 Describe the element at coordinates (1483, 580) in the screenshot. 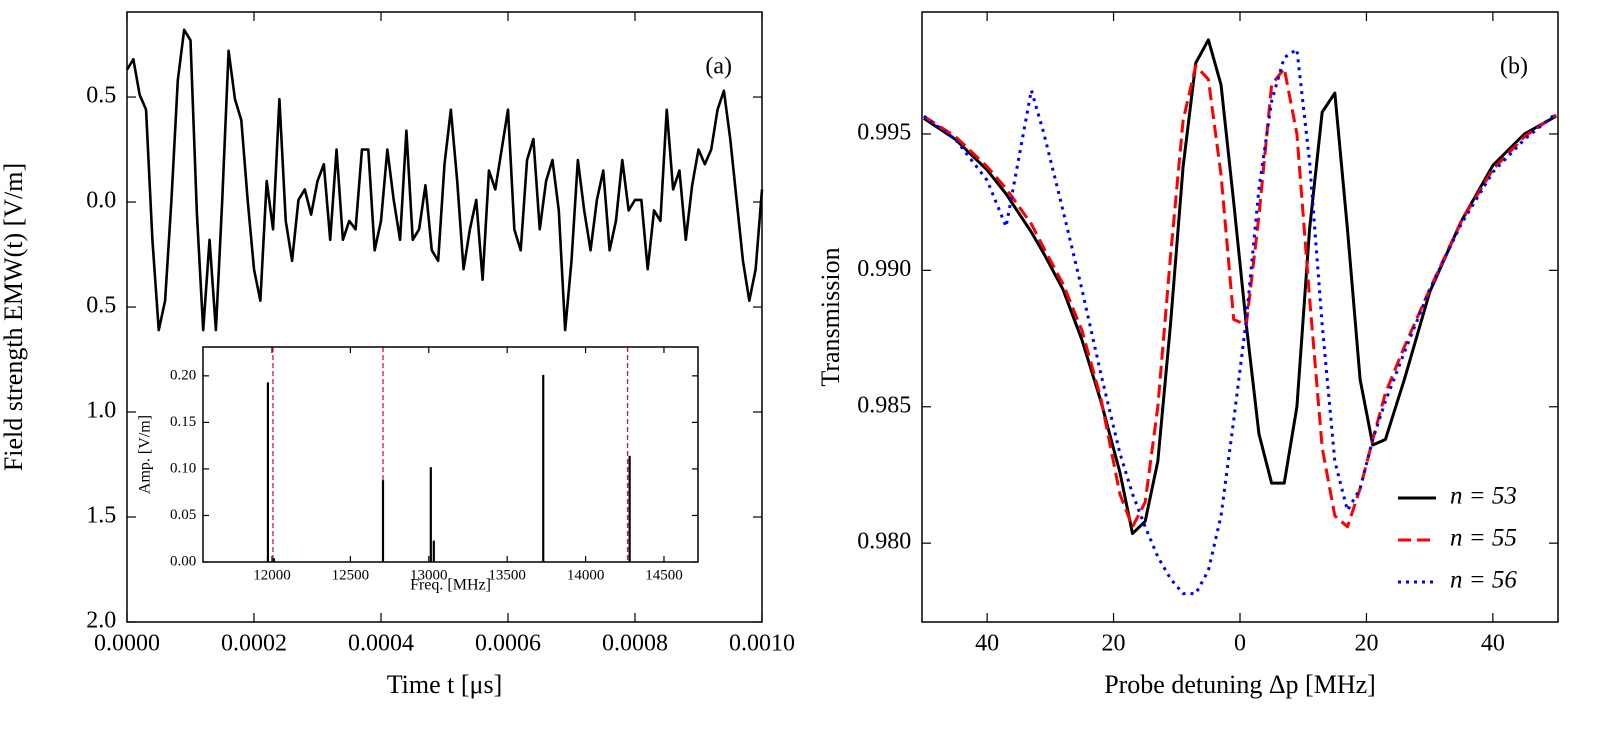

I see `legend-label: n = 56` at that location.